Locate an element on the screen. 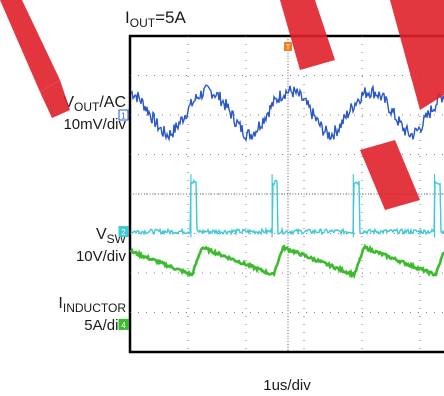 Image resolution: width=444 pixels, height=396 pixels. channel-label-inductor: IINDUCTOR 5A/div is located at coordinates (92, 314).